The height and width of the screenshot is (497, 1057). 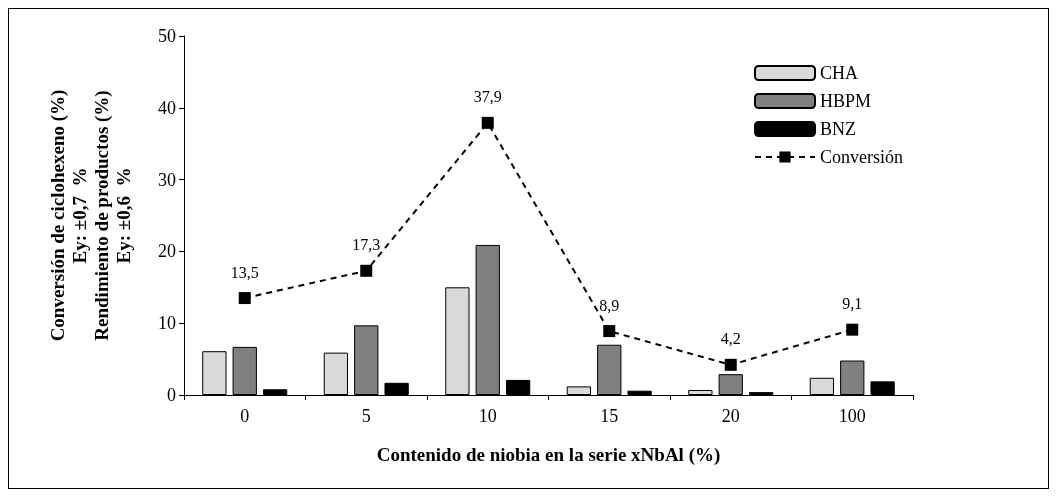 What do you see at coordinates (90, 215) in the screenshot?
I see `y-axis-title: Conversión de ciclohexeno (%) Ey: ±0,7 % Rendimiento de productos (%) Ey: ±0,6 %` at bounding box center [90, 215].